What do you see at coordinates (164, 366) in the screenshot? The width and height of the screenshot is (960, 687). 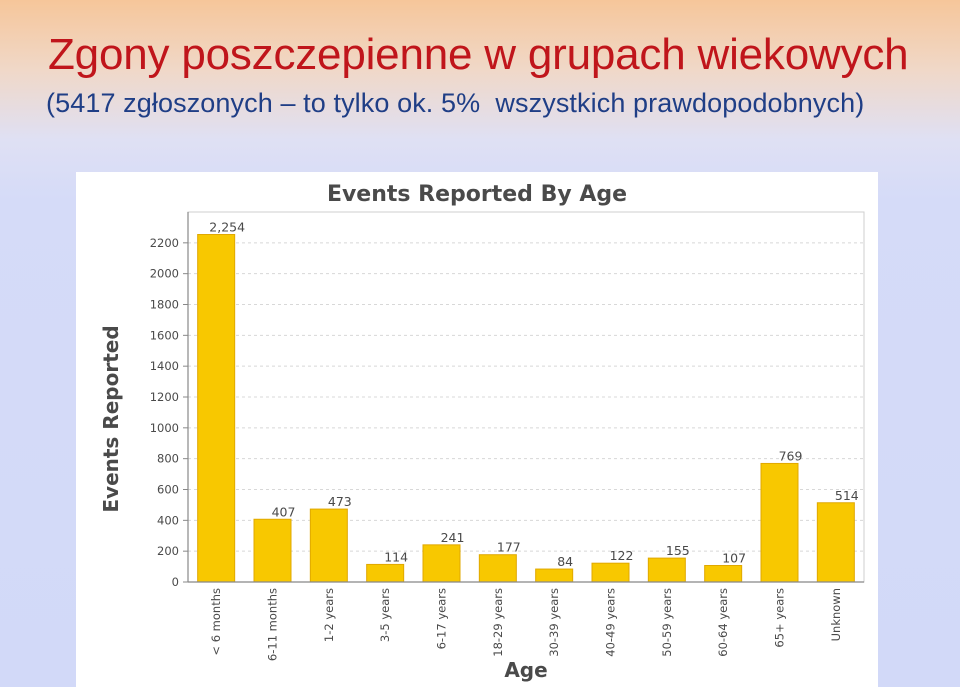 I see `y-tick-label: 1400` at bounding box center [164, 366].